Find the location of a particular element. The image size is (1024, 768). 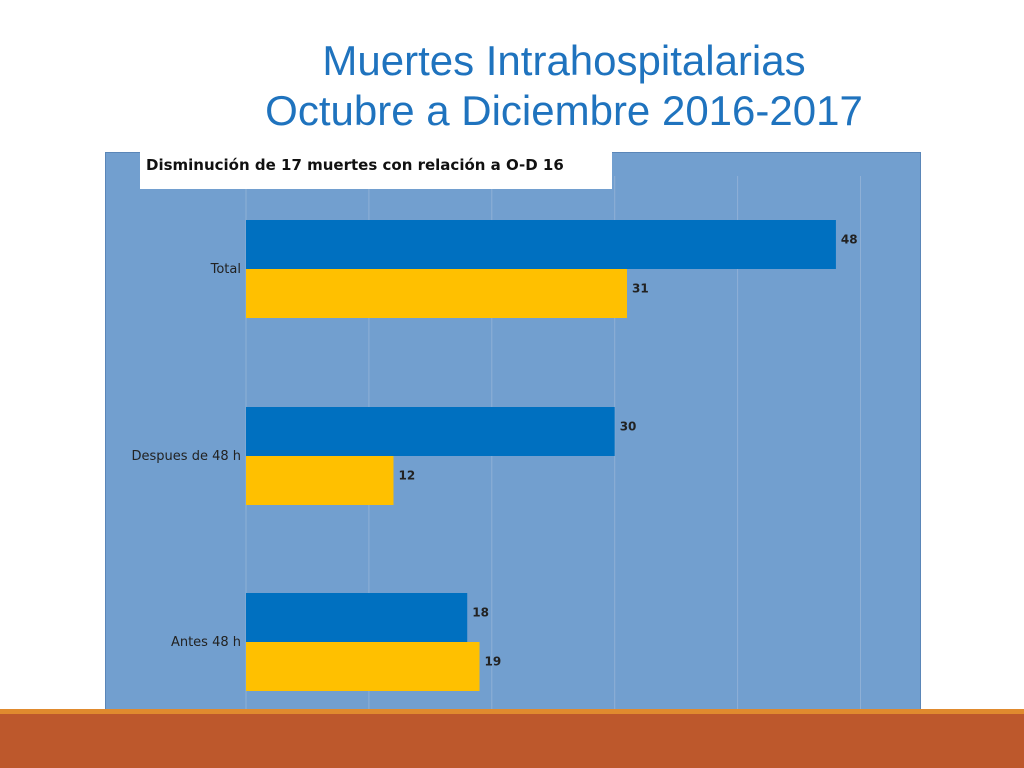

footer-accent-line is located at coordinates (512, 711).